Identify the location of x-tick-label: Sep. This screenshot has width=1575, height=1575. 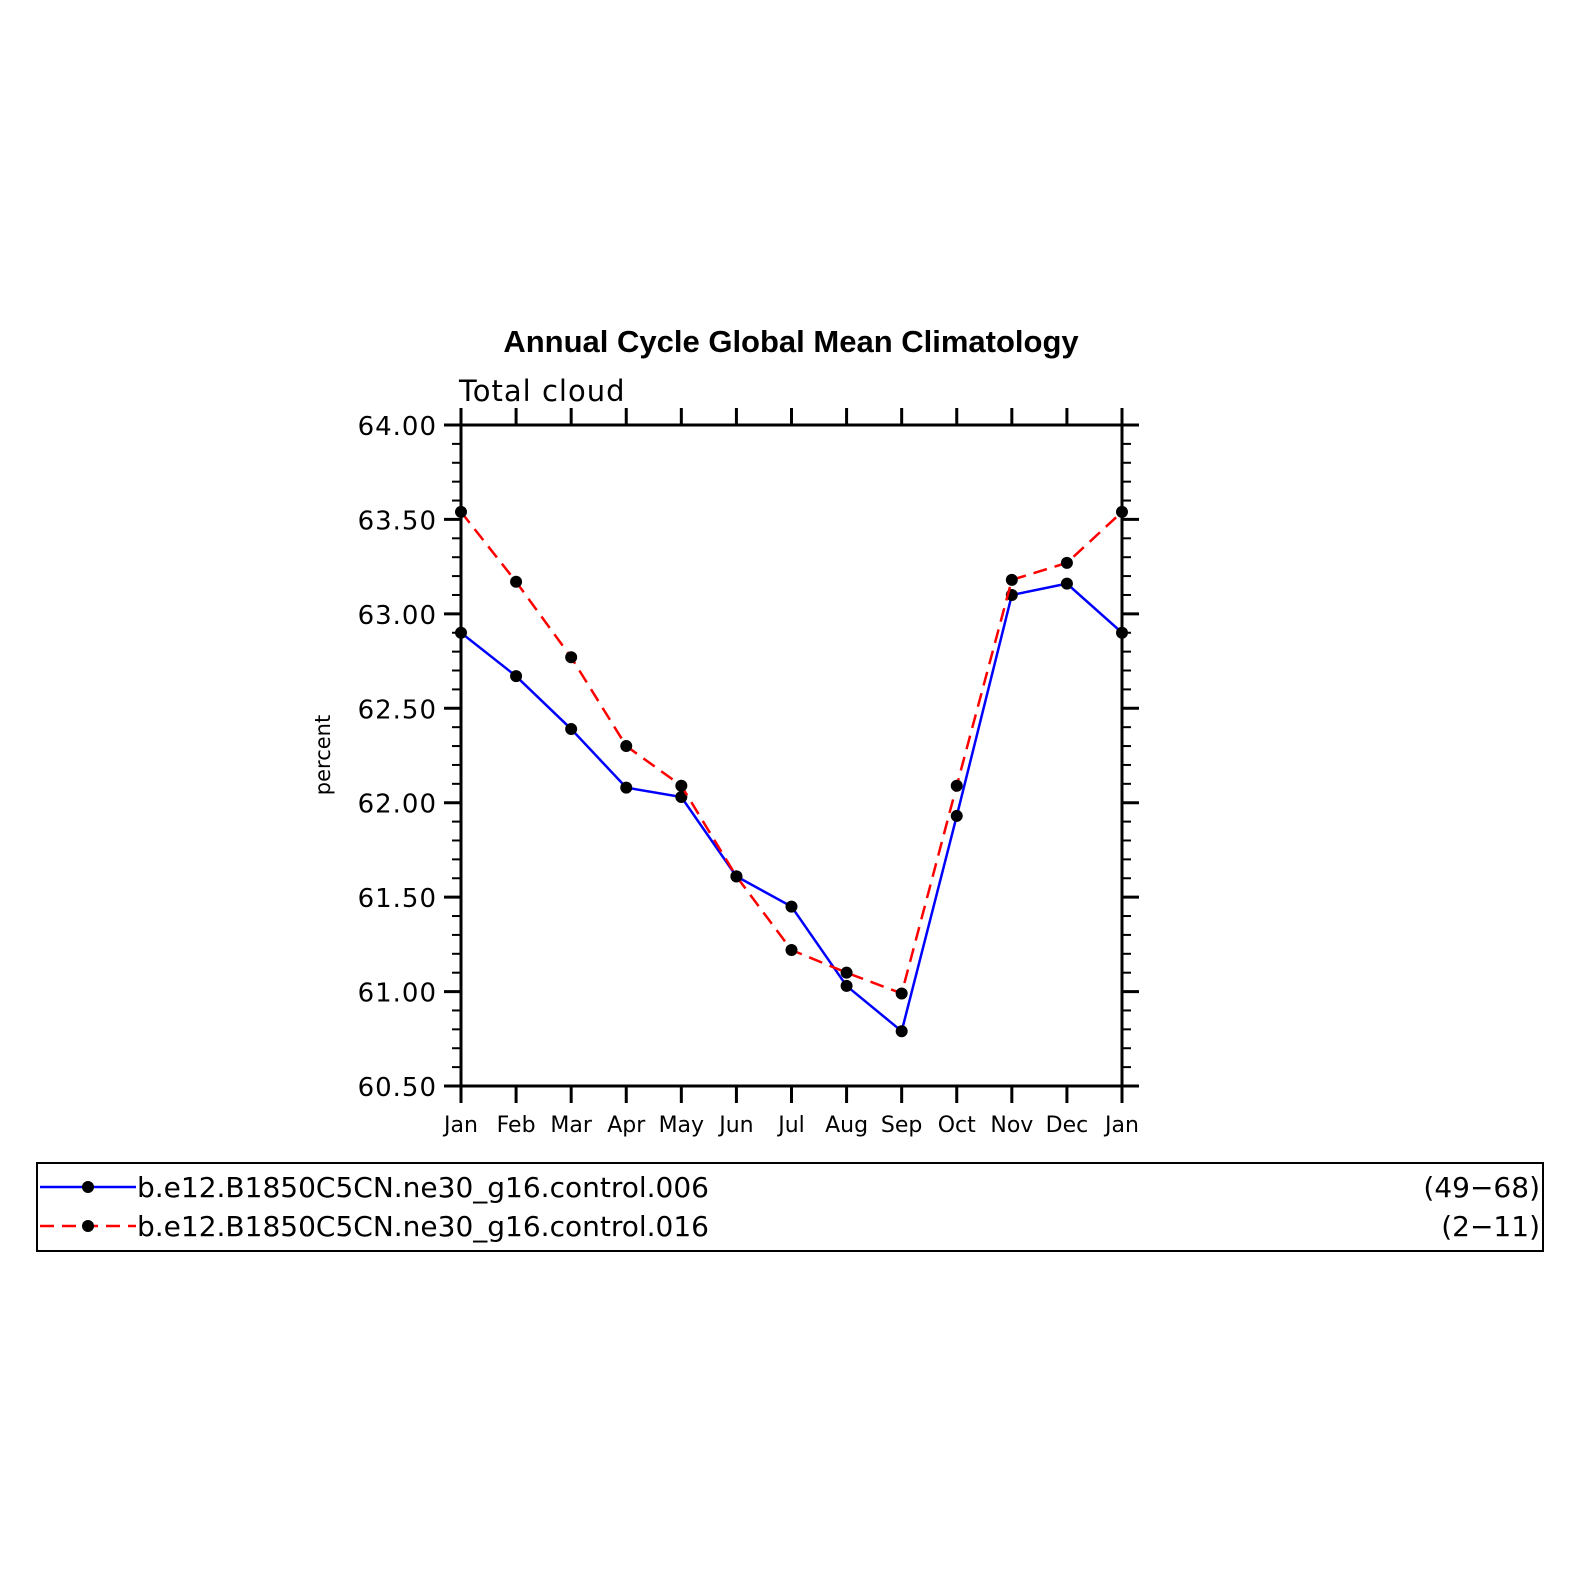
(901, 1125).